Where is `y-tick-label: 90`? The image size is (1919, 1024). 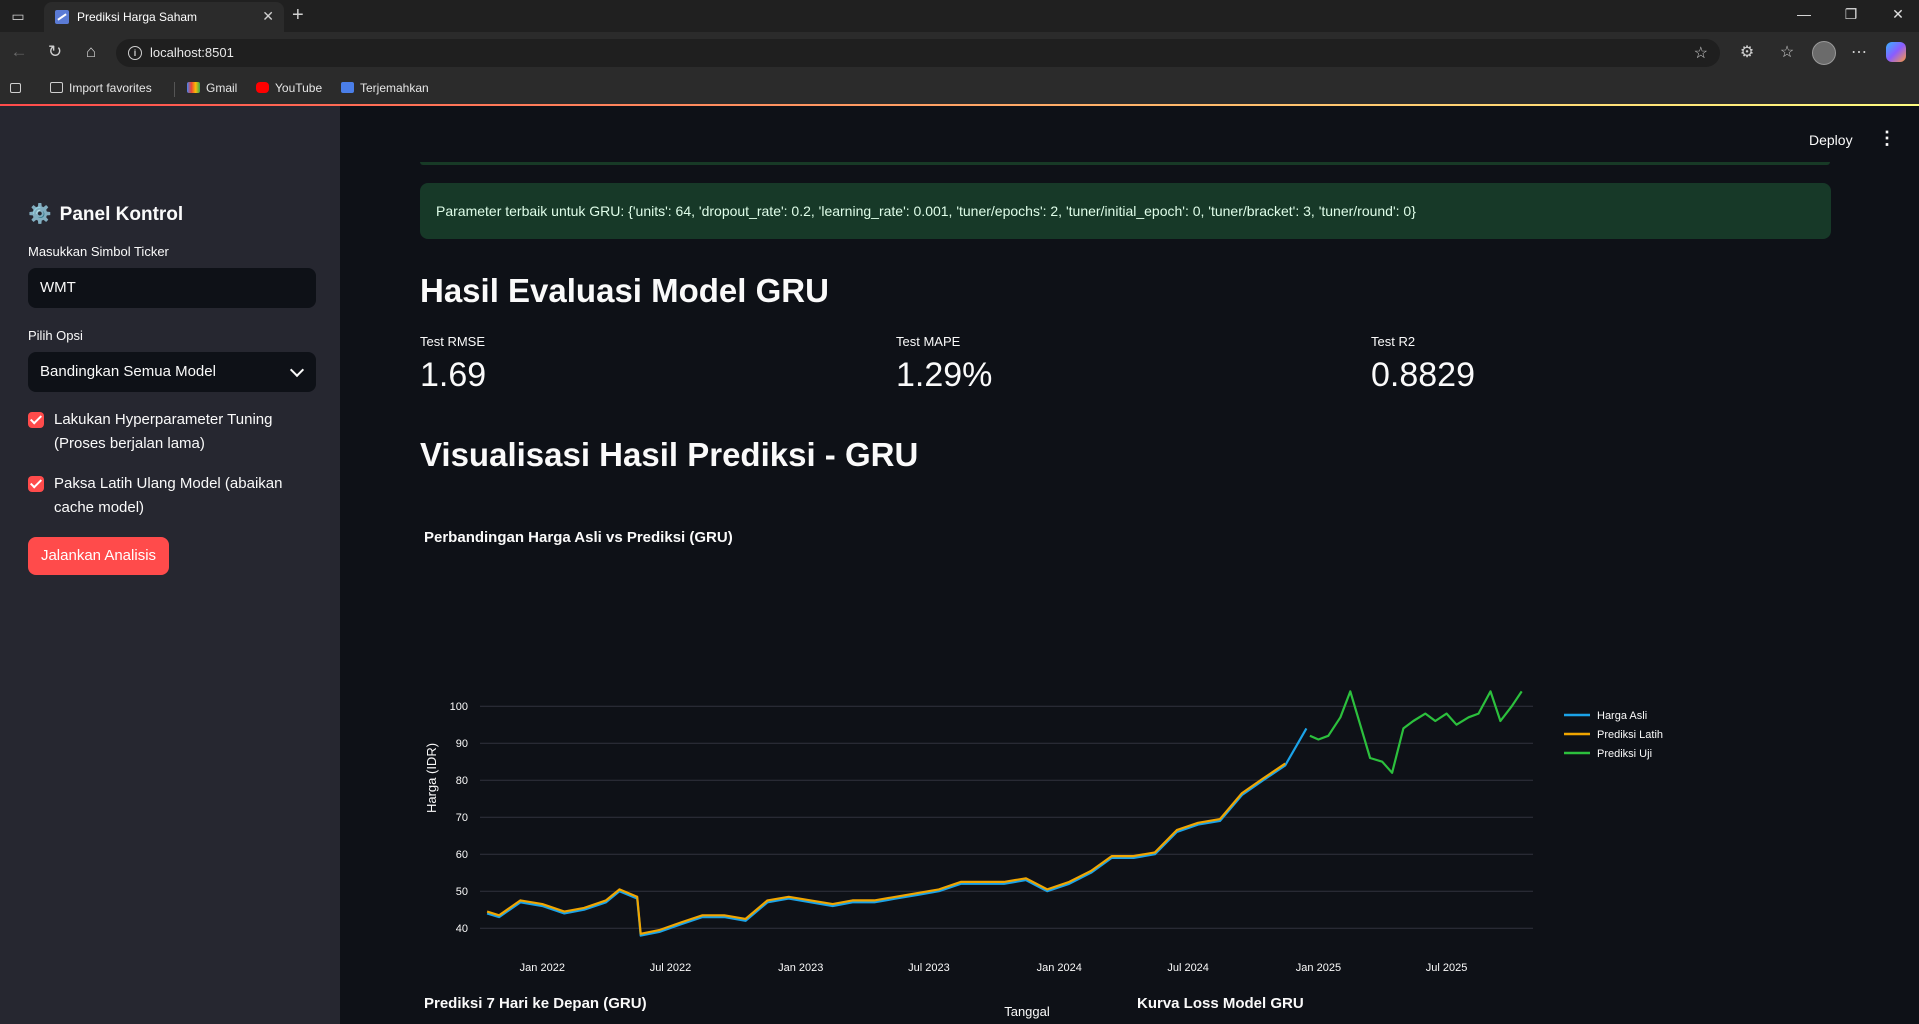 y-tick-label: 90 is located at coordinates (462, 744).